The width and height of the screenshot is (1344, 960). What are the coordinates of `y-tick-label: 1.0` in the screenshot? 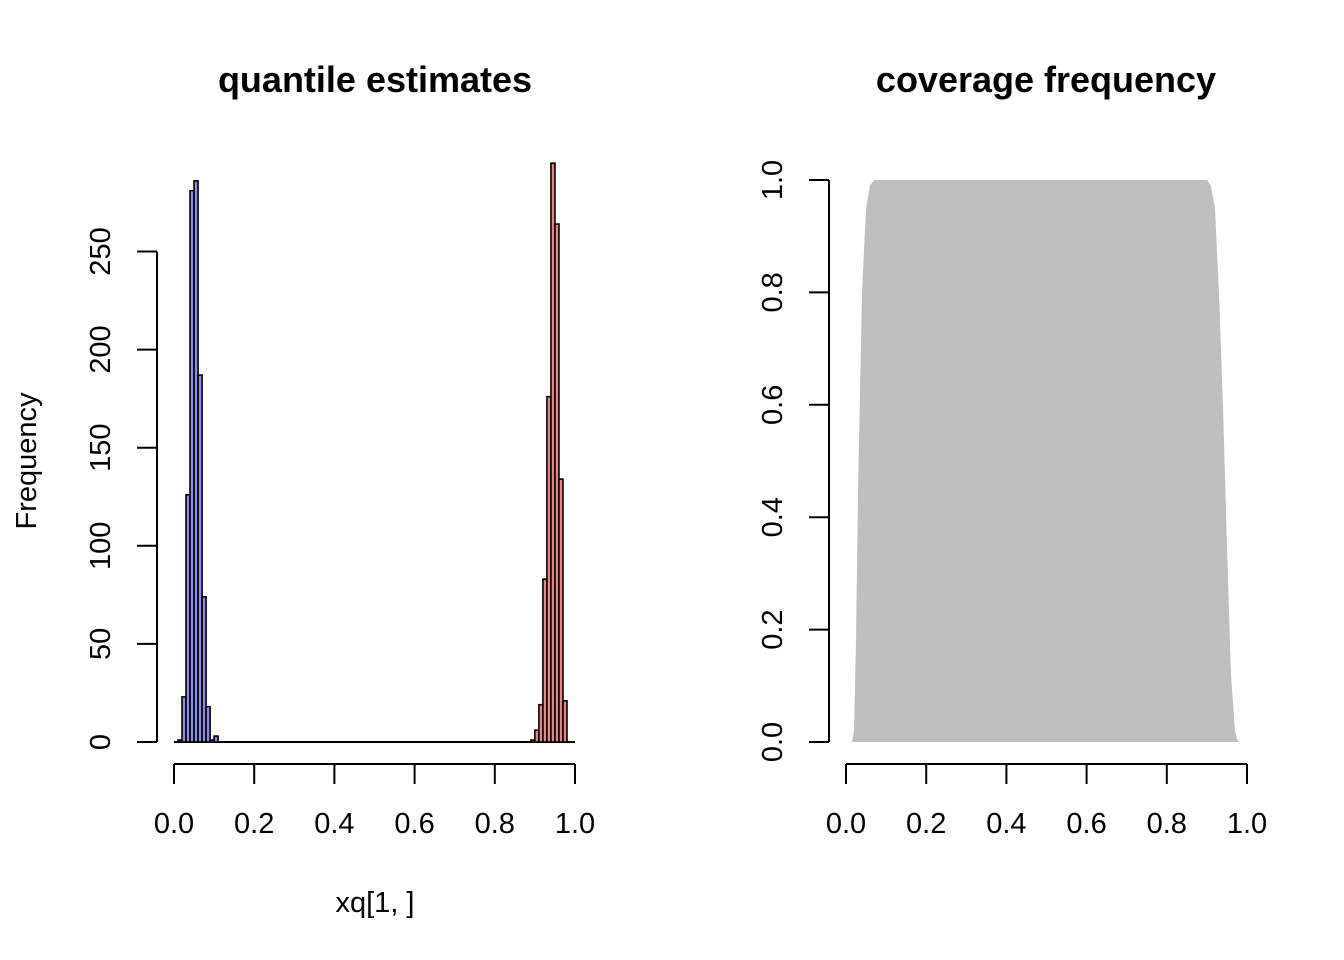 It's located at (773, 180).